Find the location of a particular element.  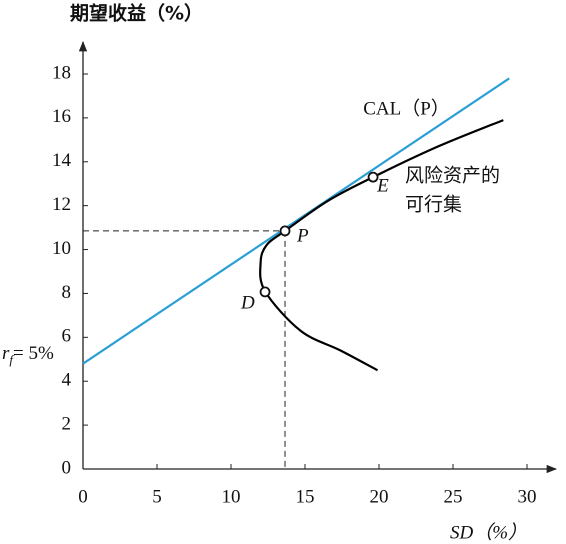

x-axis-label: SD（%） is located at coordinates (488, 532).